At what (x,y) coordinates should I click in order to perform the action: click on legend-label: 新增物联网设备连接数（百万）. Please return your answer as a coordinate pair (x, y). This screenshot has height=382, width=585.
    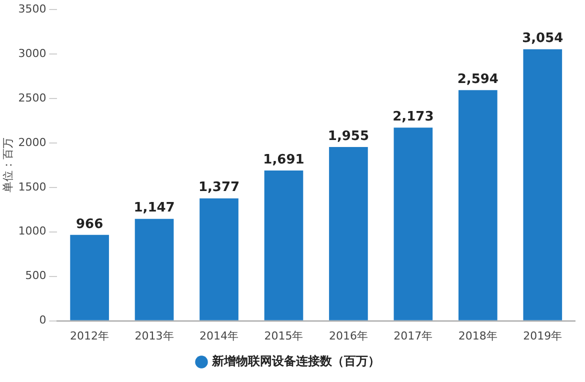
    Looking at the image, I should click on (295, 361).